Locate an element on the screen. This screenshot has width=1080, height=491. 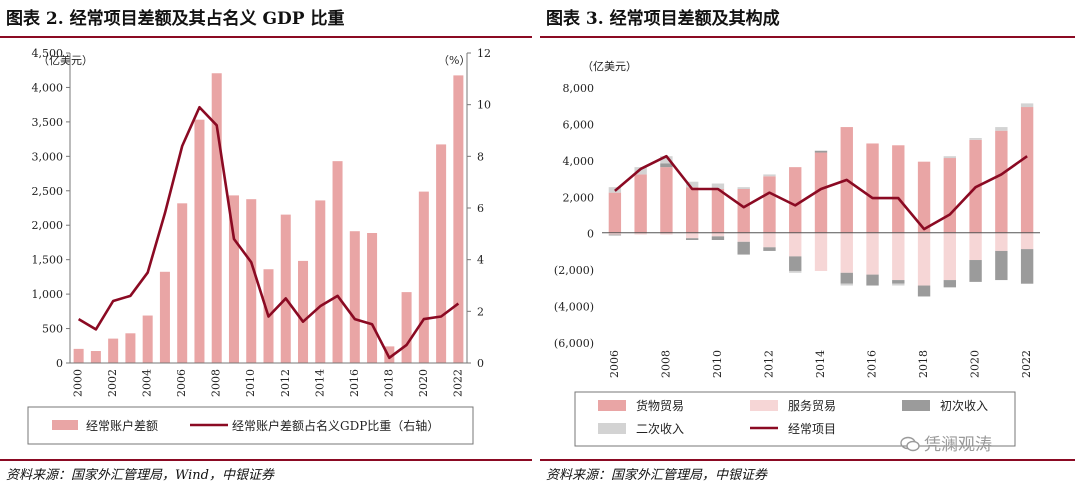
x-tick-label: 2002 is located at coordinates (112, 383).